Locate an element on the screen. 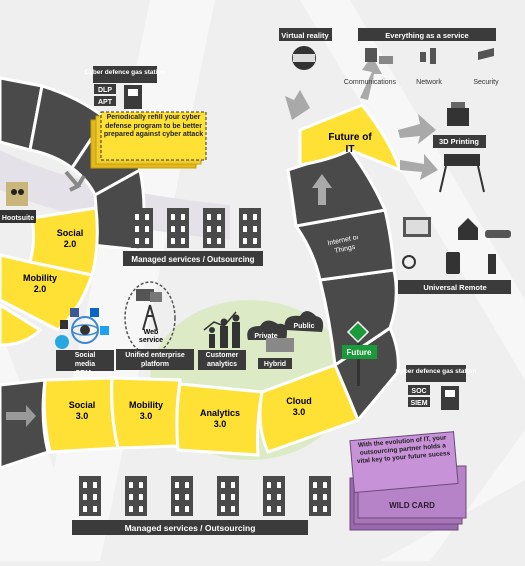 This screenshot has height=566, width=525. crms-label-box: Social media CRMs is located at coordinates (85, 361).